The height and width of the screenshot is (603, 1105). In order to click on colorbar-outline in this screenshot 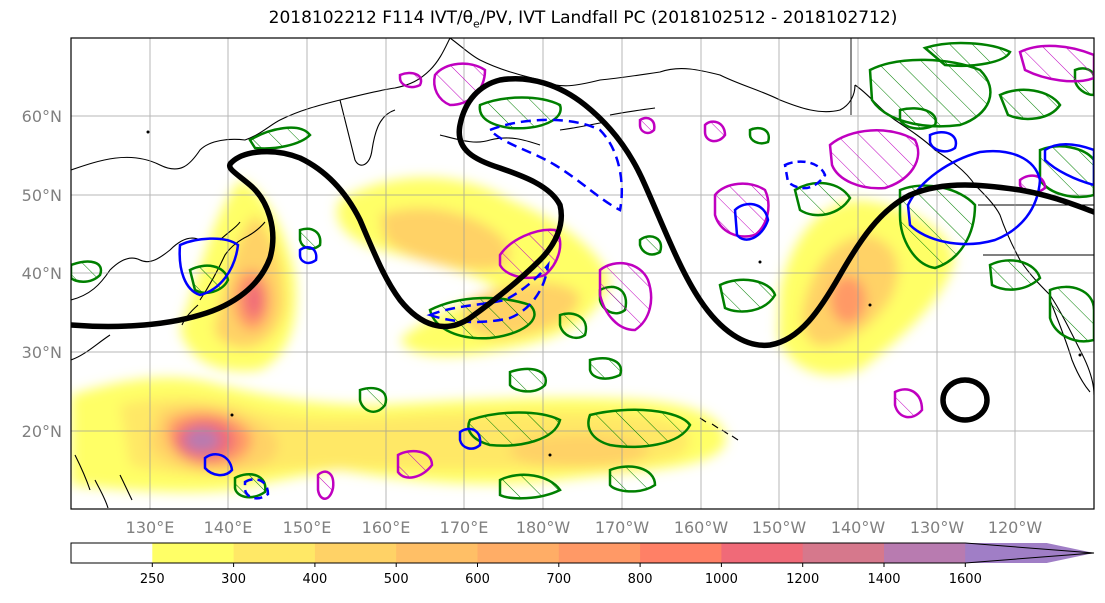, I will do `click(582, 553)`.